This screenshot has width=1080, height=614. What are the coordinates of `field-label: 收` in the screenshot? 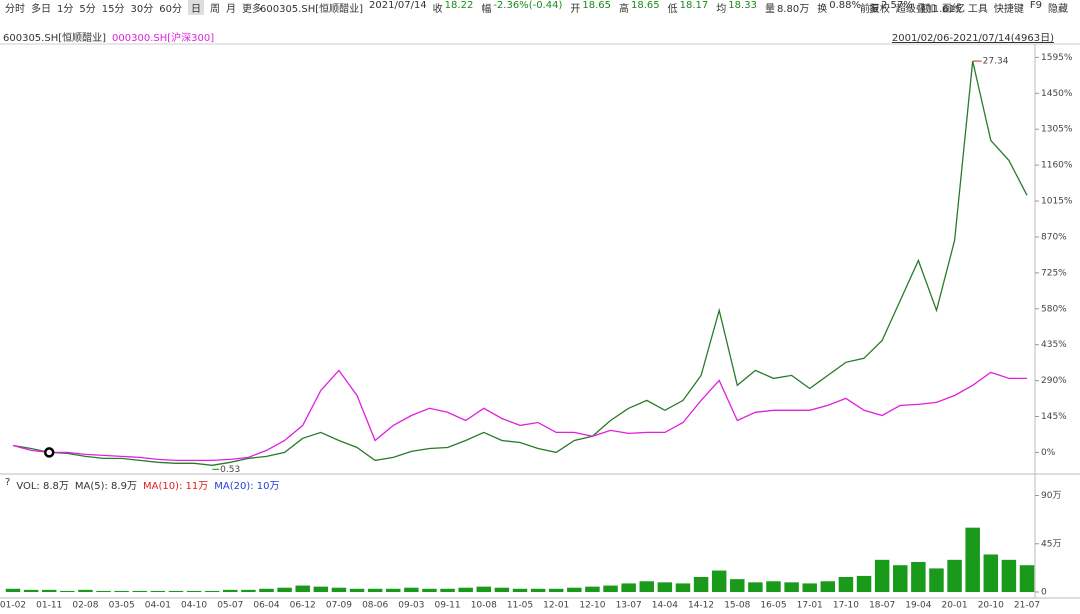 It's located at (437, 9).